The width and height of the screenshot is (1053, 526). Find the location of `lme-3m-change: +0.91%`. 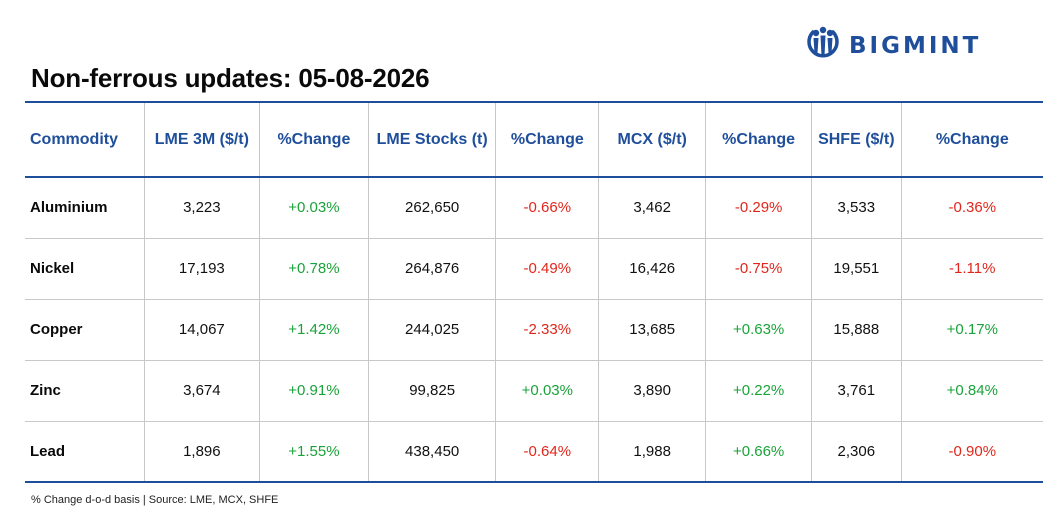

lme-3m-change: +0.91% is located at coordinates (313, 390).